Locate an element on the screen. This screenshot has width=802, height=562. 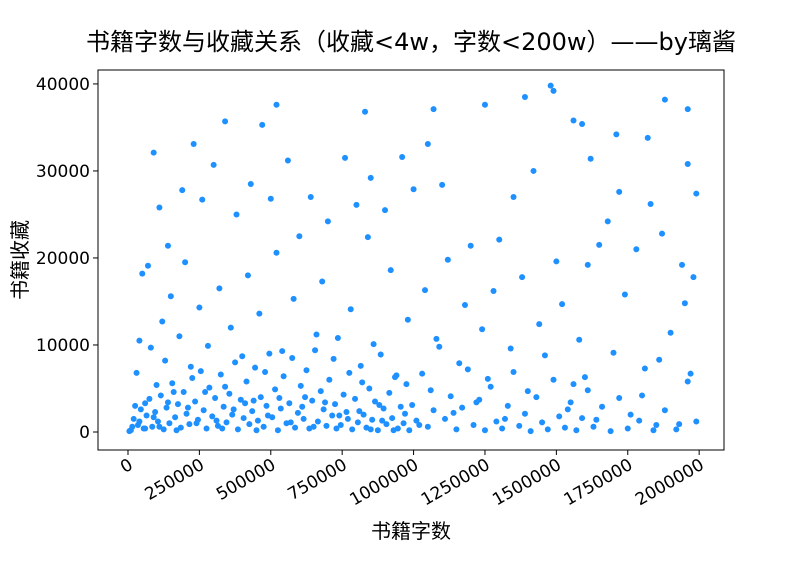
x-axis-label: 书籍字数 is located at coordinates (411, 531).